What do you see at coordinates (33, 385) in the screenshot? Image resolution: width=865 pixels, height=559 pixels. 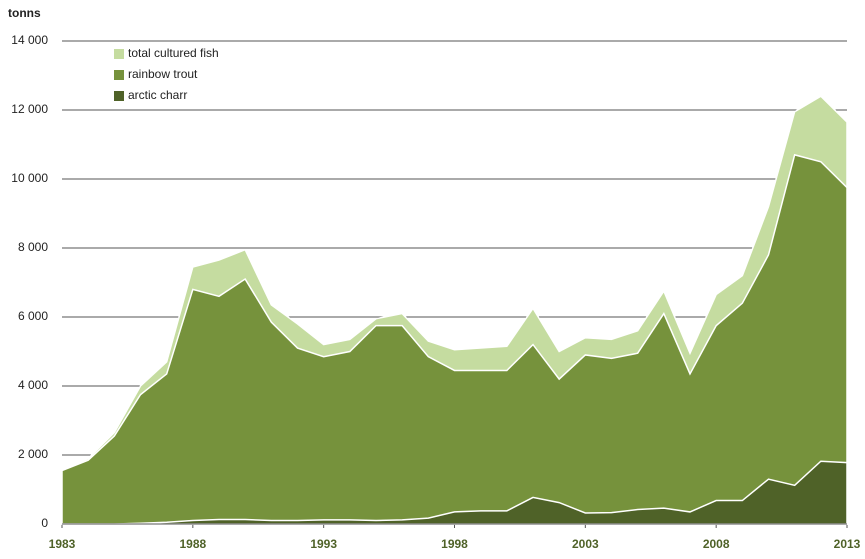 I see `y-tick-label: 4 000` at bounding box center [33, 385].